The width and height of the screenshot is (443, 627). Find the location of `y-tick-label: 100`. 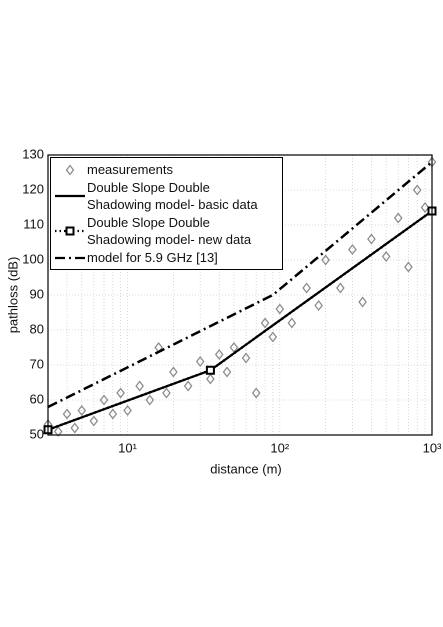

y-tick-label: 100 is located at coordinates (33, 258).